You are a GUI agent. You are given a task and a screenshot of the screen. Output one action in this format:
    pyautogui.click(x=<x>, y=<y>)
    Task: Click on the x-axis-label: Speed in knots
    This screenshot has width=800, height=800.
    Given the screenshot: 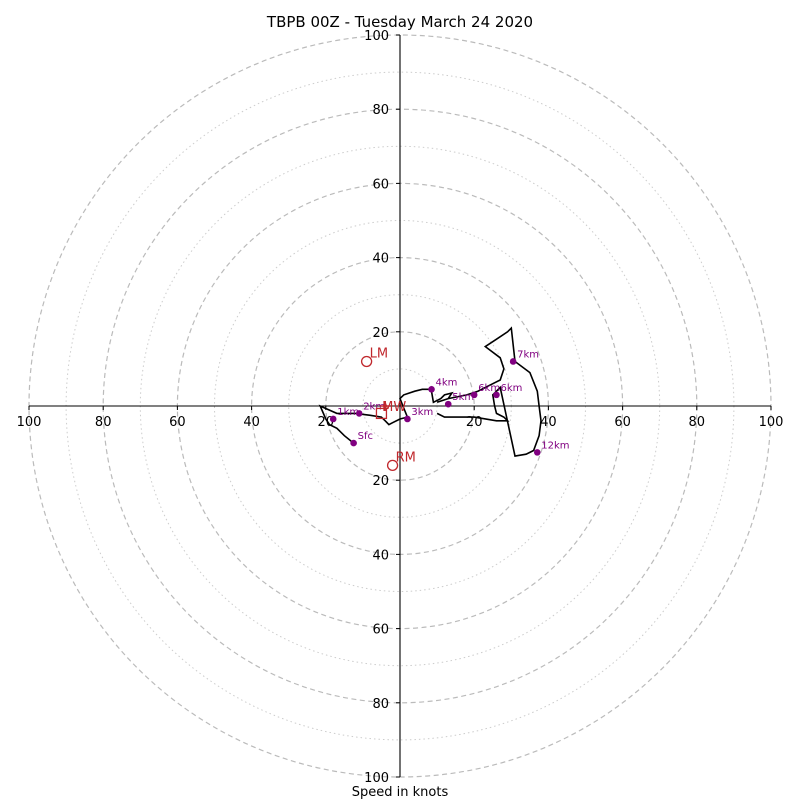 What is the action you would take?
    pyautogui.click(x=400, y=792)
    